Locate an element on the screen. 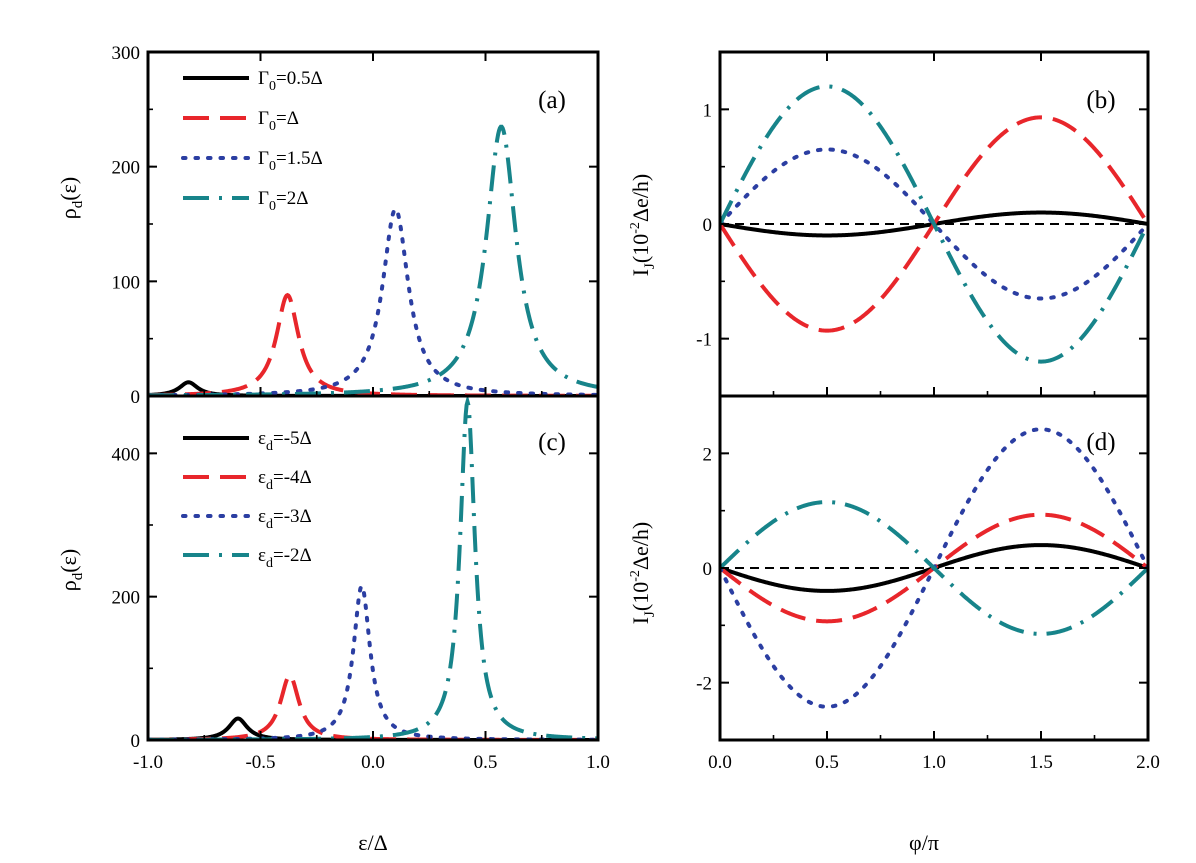 Image resolution: width=1196 pixels, height=863 pixels. panel-a-series-dashed is located at coordinates (373, 344).